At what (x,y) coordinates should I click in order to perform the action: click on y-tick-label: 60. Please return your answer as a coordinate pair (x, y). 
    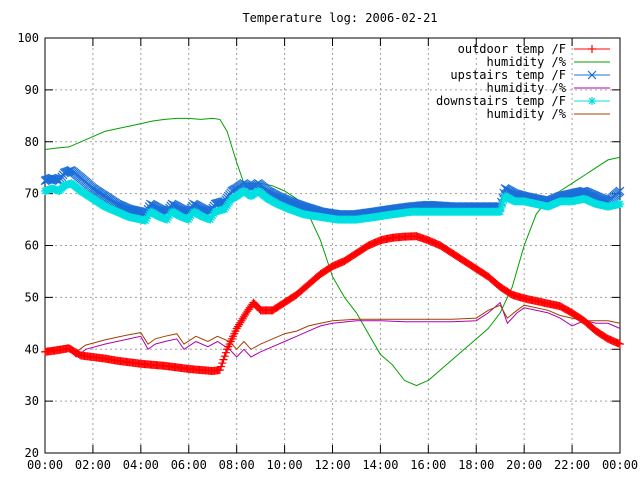
    Looking at the image, I should click on (32, 246).